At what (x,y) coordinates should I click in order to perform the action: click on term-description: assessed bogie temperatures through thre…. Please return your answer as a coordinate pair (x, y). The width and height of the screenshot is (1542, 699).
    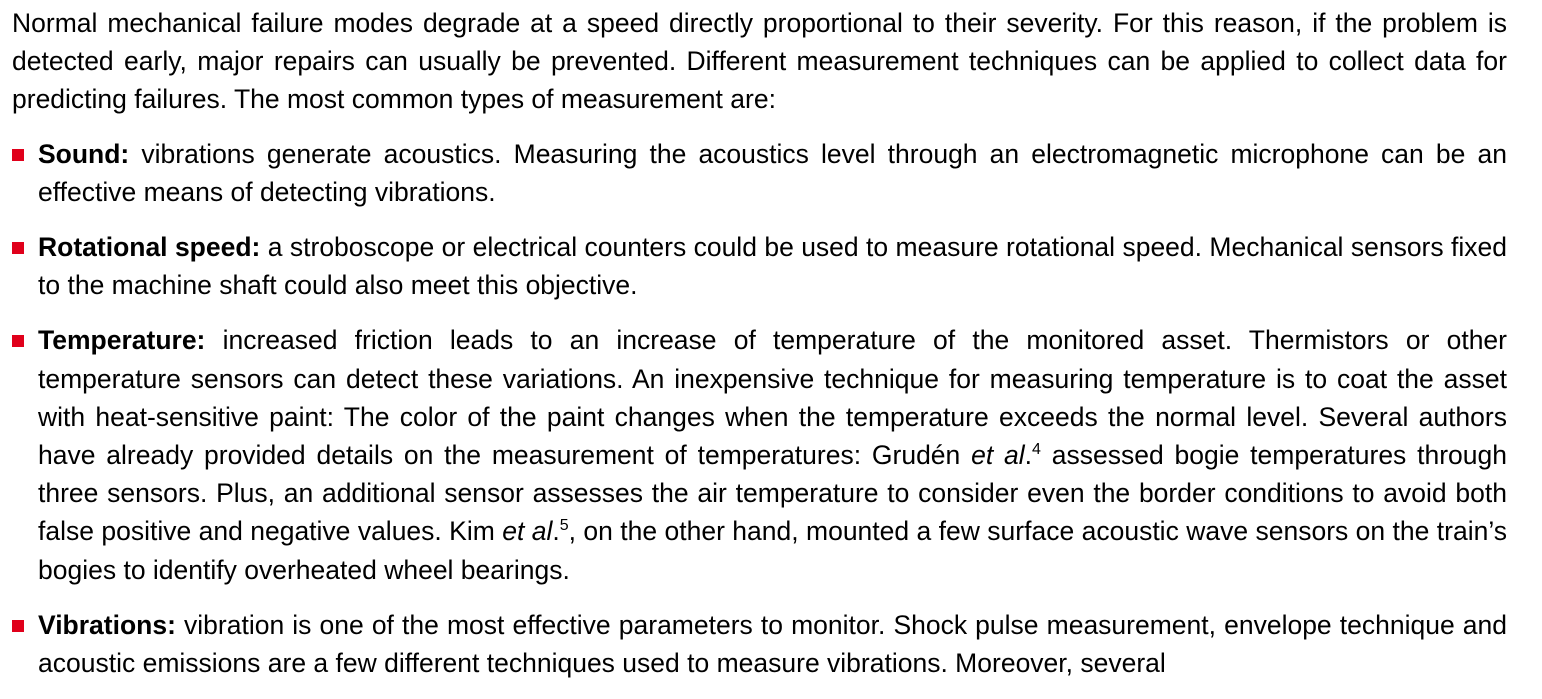
    Looking at the image, I should click on (772, 493).